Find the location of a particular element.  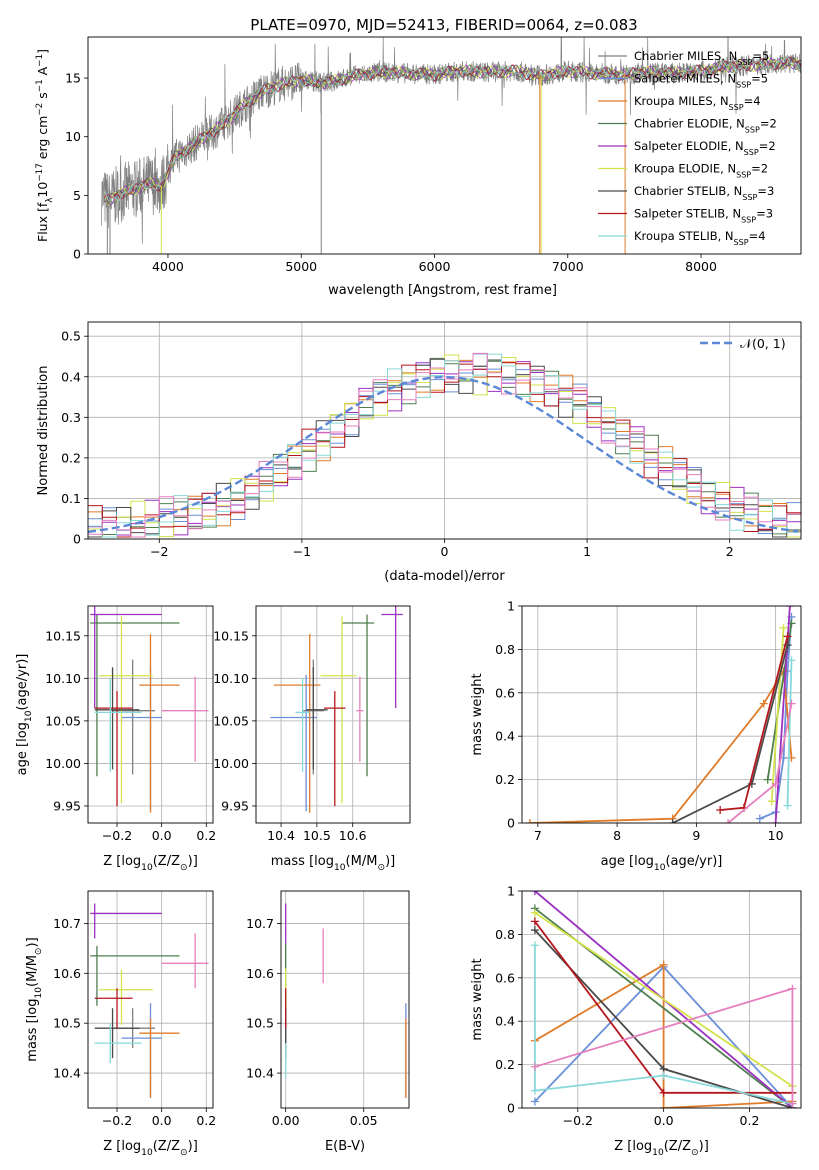

age-vs-mass-axes: 10.4 10.5 10.6 9.95 10.00 10.05 10.10 10.15 is located at coordinates (311, 724).